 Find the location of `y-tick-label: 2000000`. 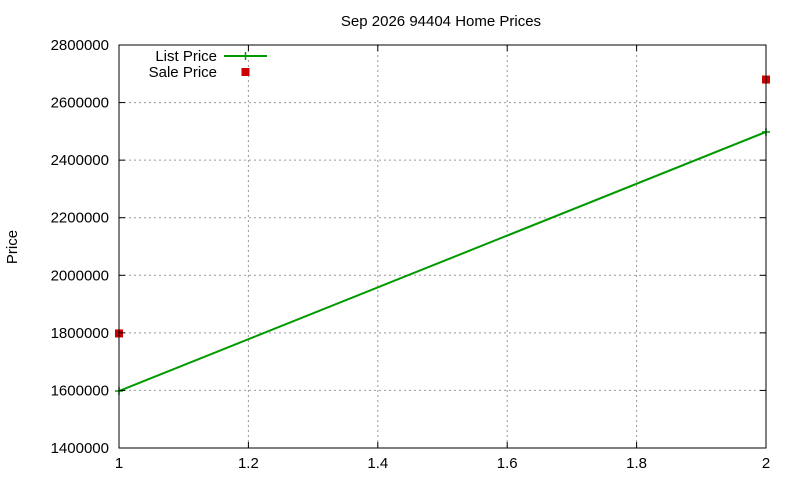

y-tick-label: 2000000 is located at coordinates (80, 275).